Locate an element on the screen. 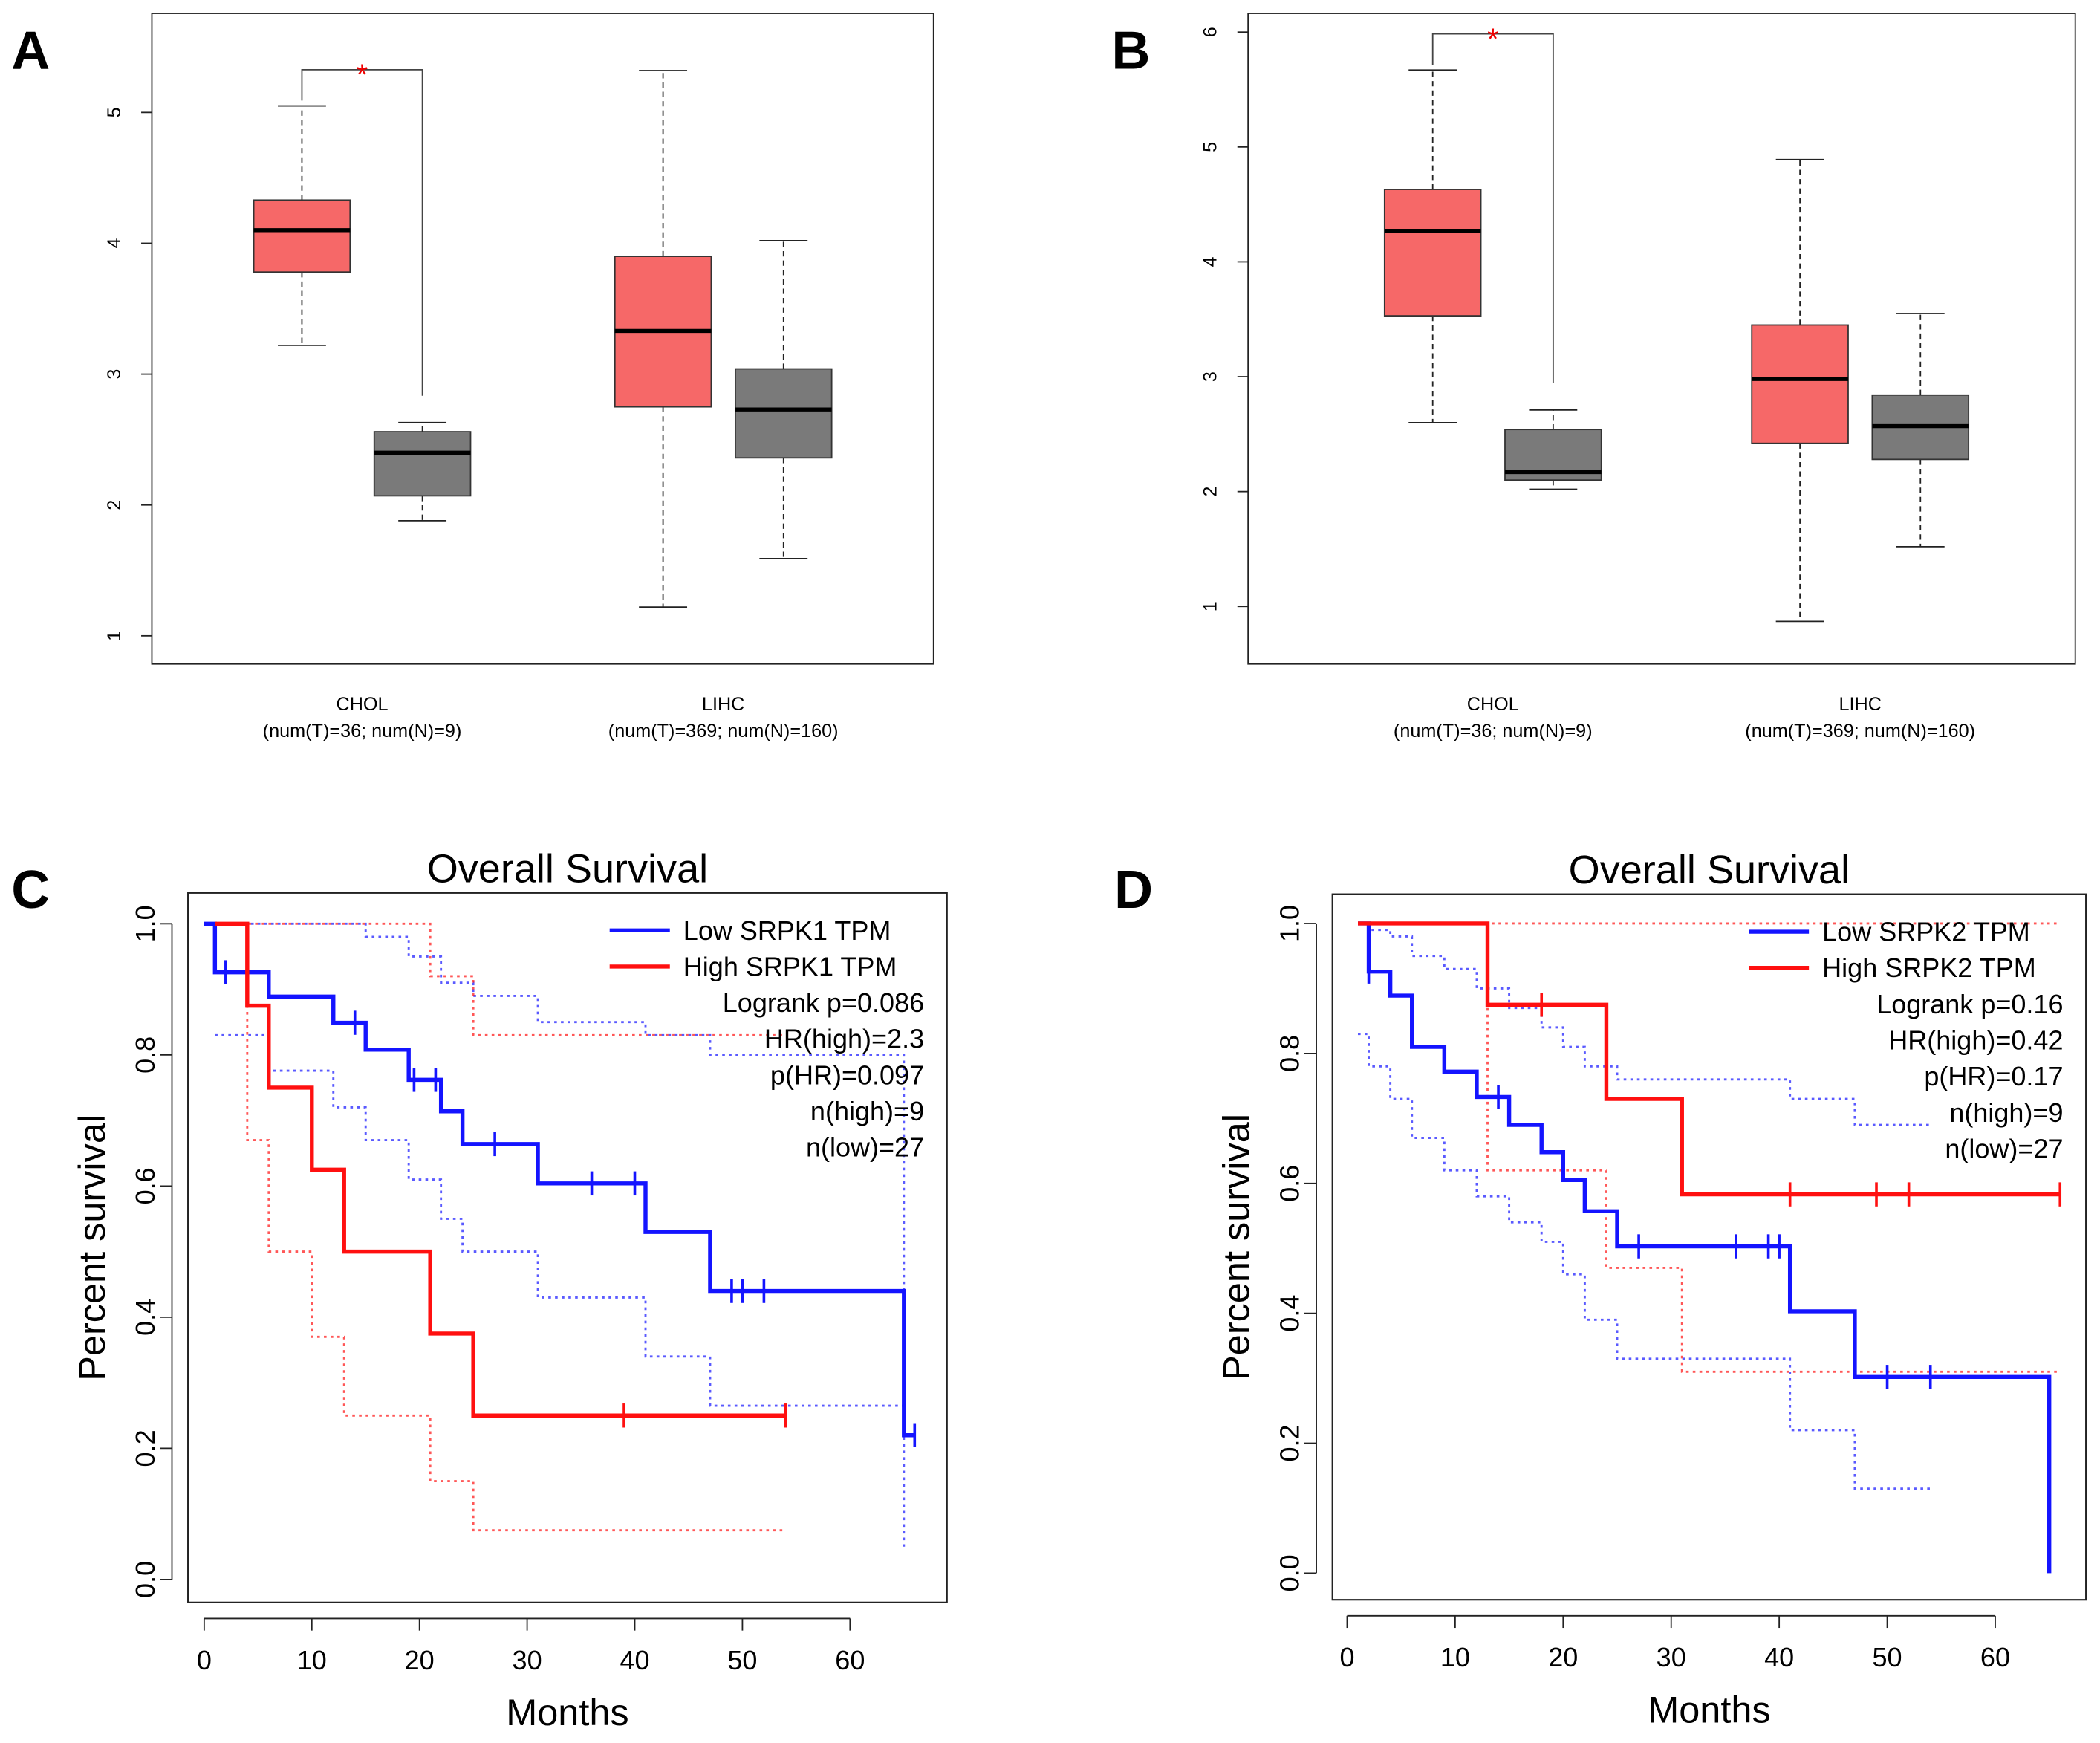 Image resolution: width=2100 pixels, height=1743 pixels. legend-stat: Logrank p=0.086 is located at coordinates (823, 1002).